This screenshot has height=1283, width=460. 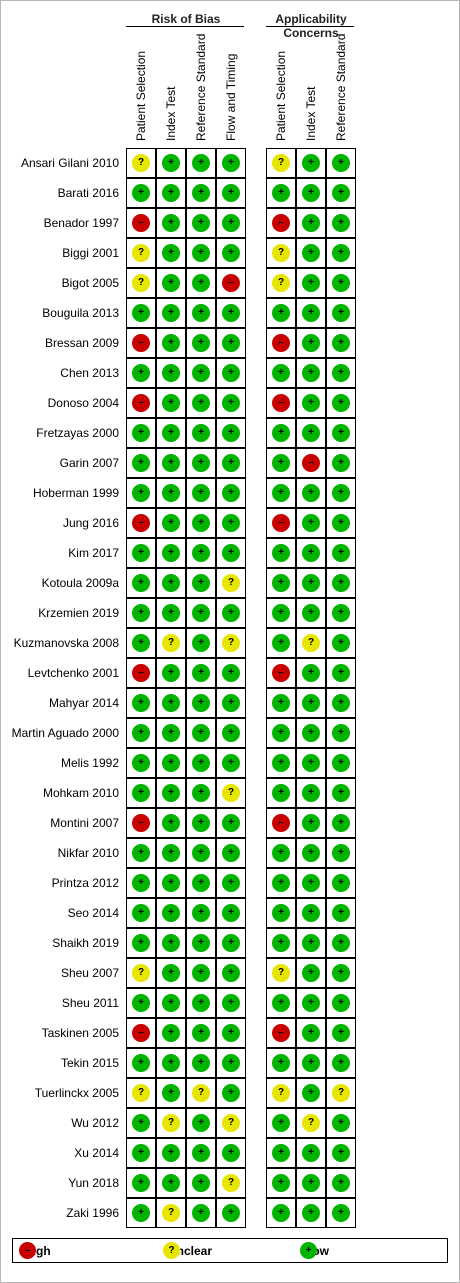 I want to click on study-label: Fretzayas 2000, so click(x=77, y=433).